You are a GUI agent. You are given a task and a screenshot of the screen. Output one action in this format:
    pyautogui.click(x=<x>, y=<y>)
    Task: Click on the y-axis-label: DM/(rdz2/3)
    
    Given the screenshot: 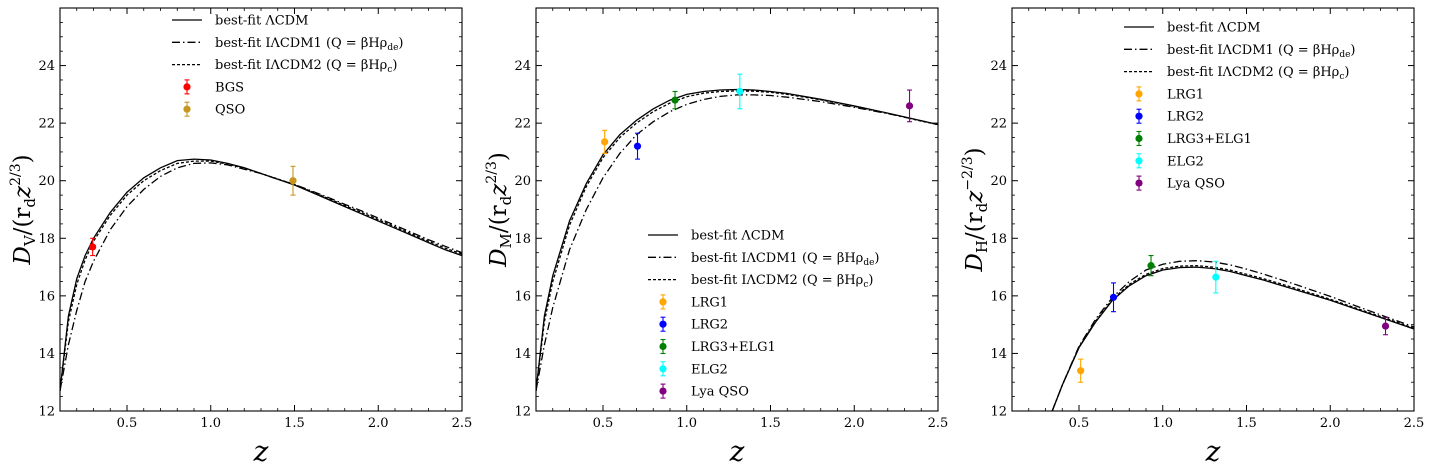 What is the action you would take?
    pyautogui.click(x=499, y=210)
    